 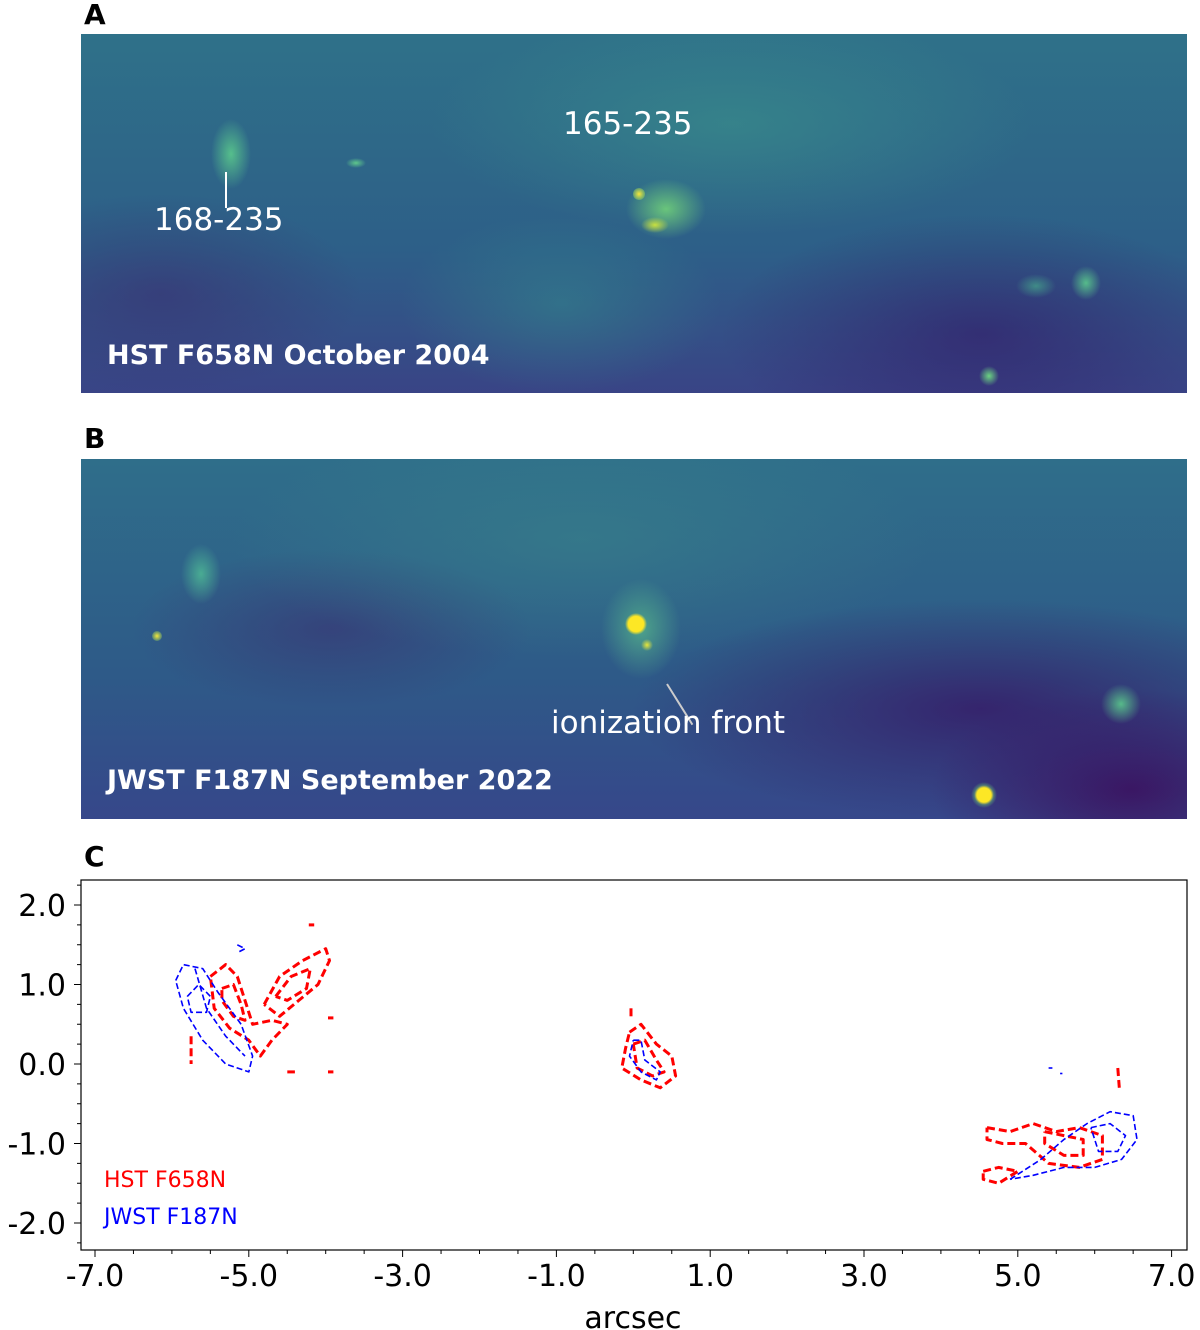 What do you see at coordinates (36, 1224) in the screenshot?
I see `y-tick-label: -2.0` at bounding box center [36, 1224].